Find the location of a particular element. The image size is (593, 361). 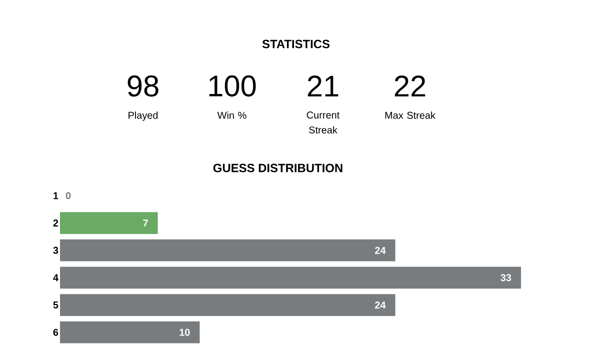

y-tick-label: 2 is located at coordinates (55, 223).